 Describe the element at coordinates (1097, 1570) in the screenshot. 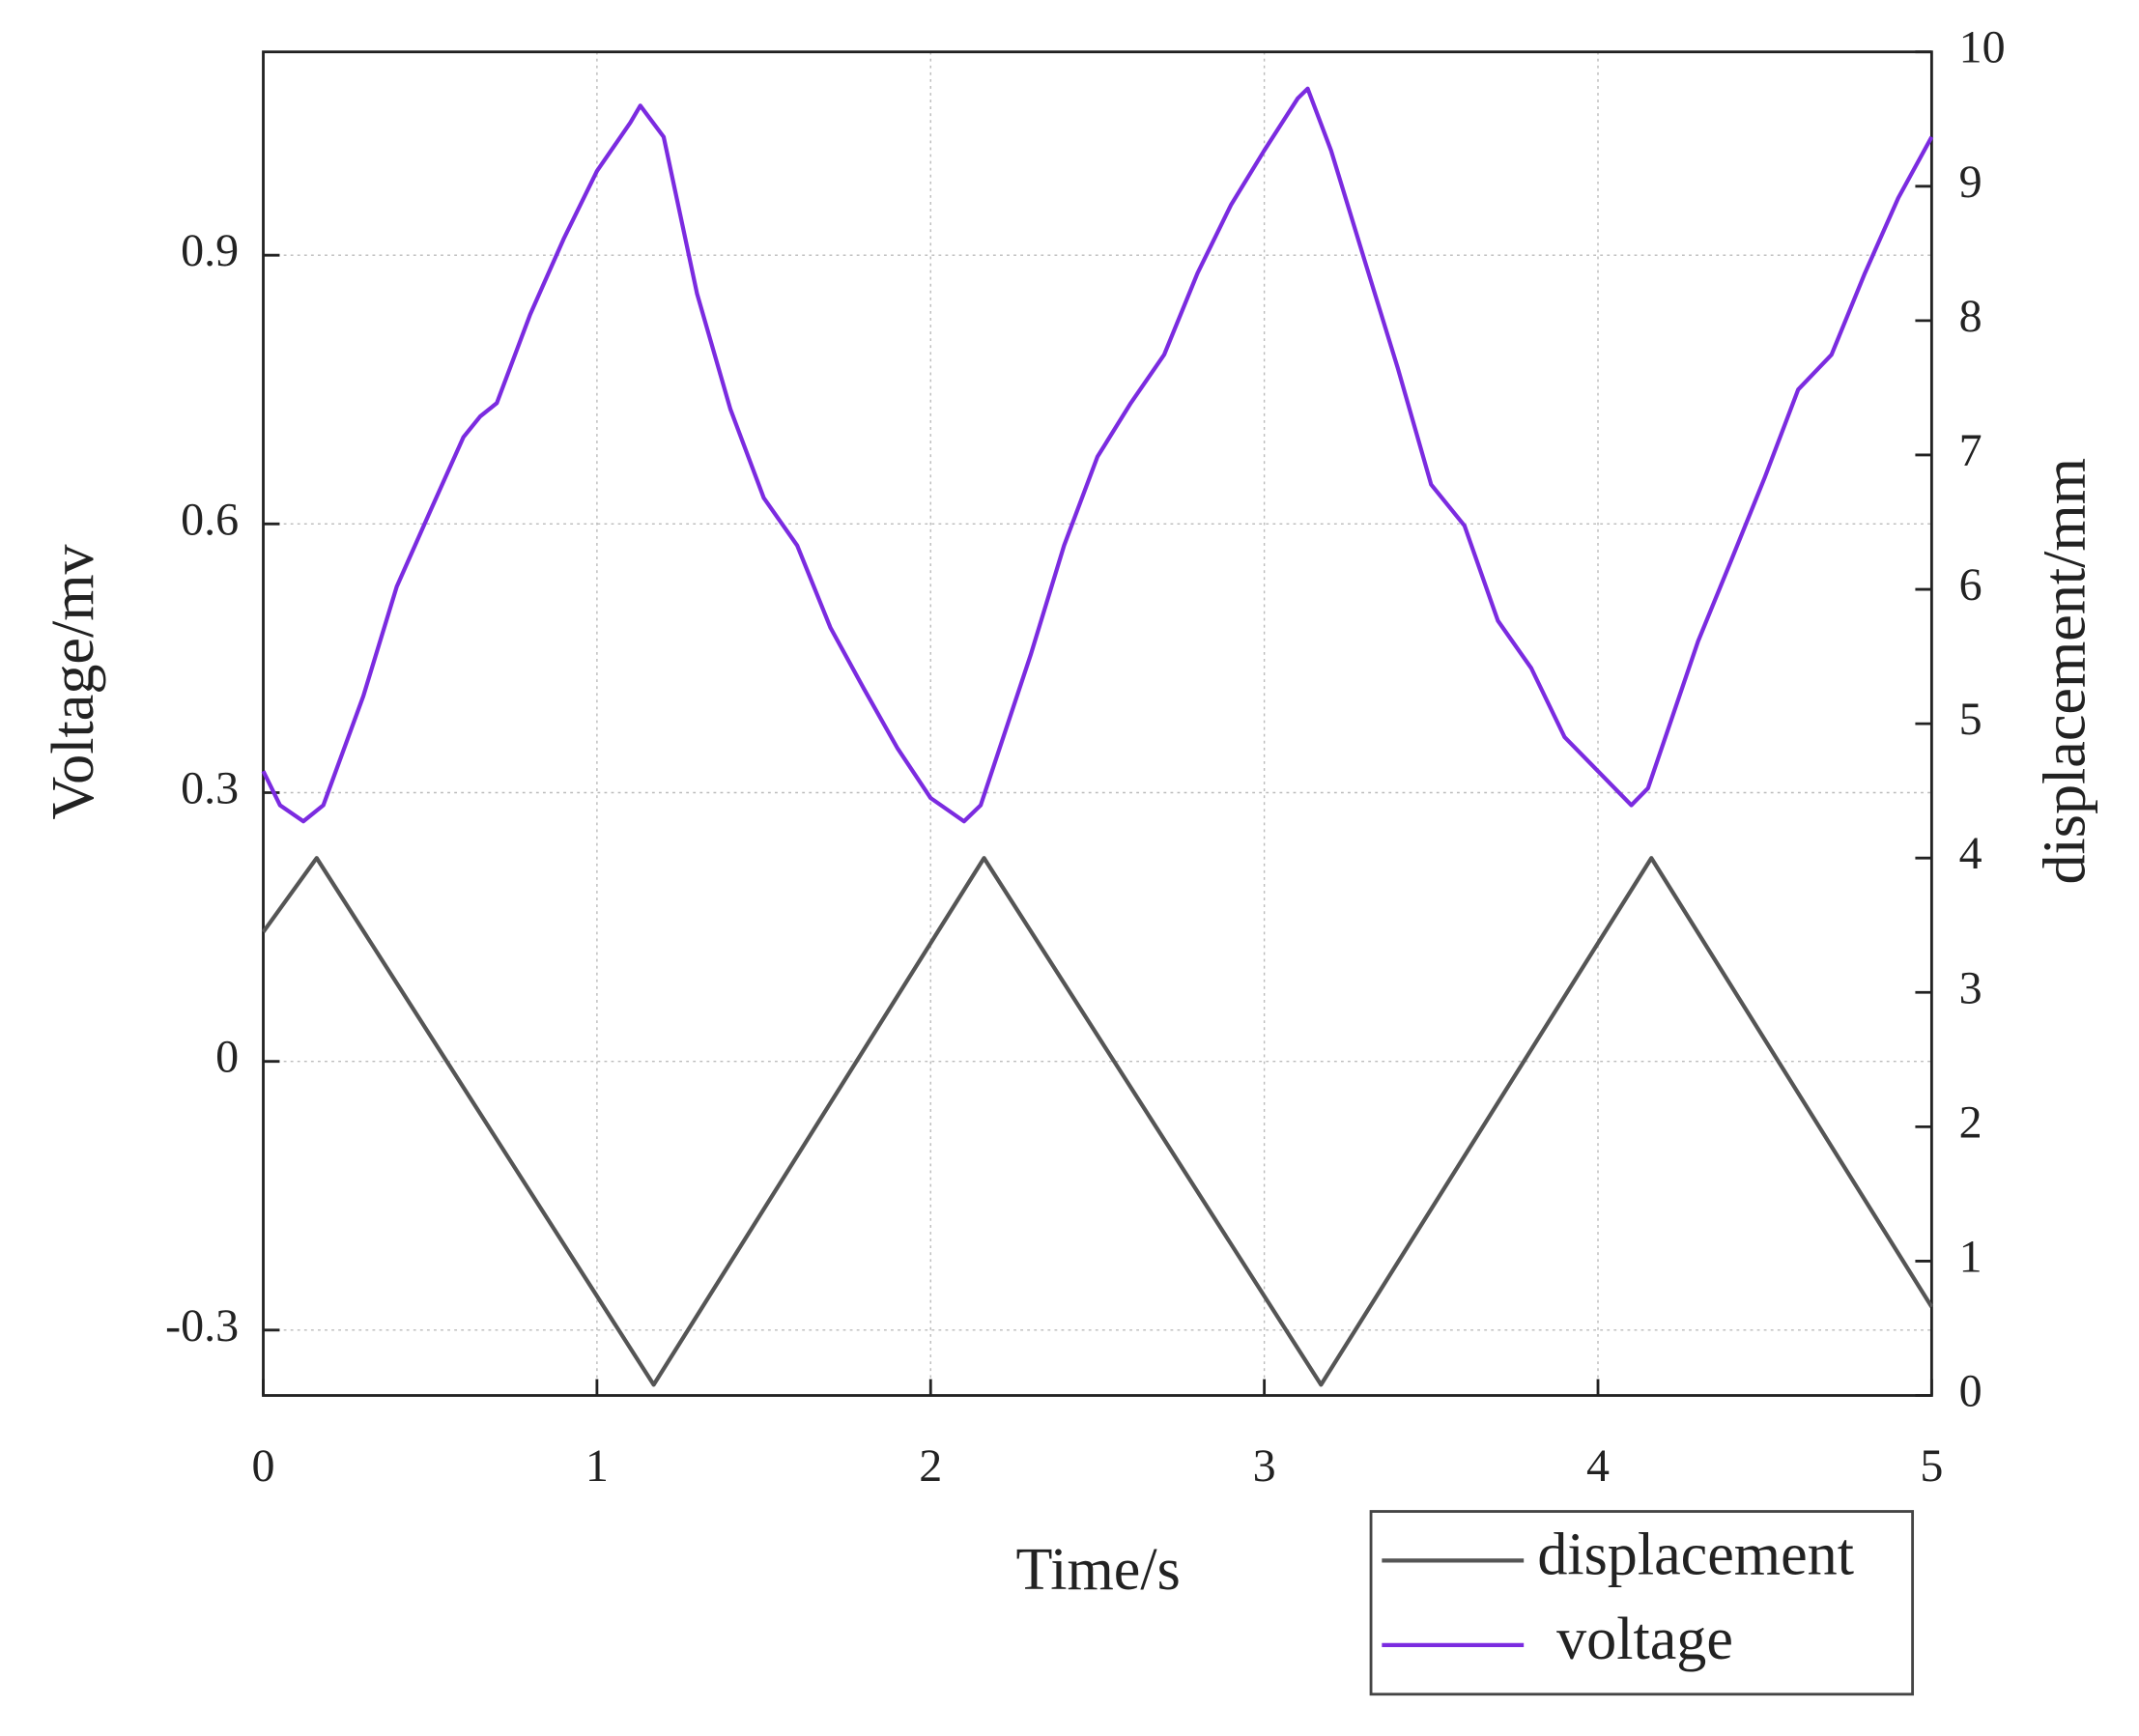

I see `x-axis-label: Time/s` at that location.